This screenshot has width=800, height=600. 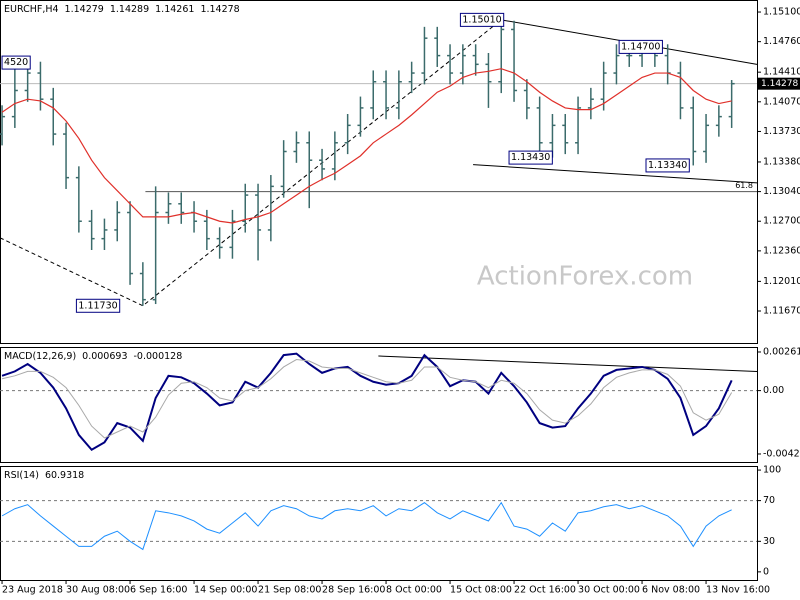 I want to click on y-tick-label: 1.15100, so click(x=781, y=12).